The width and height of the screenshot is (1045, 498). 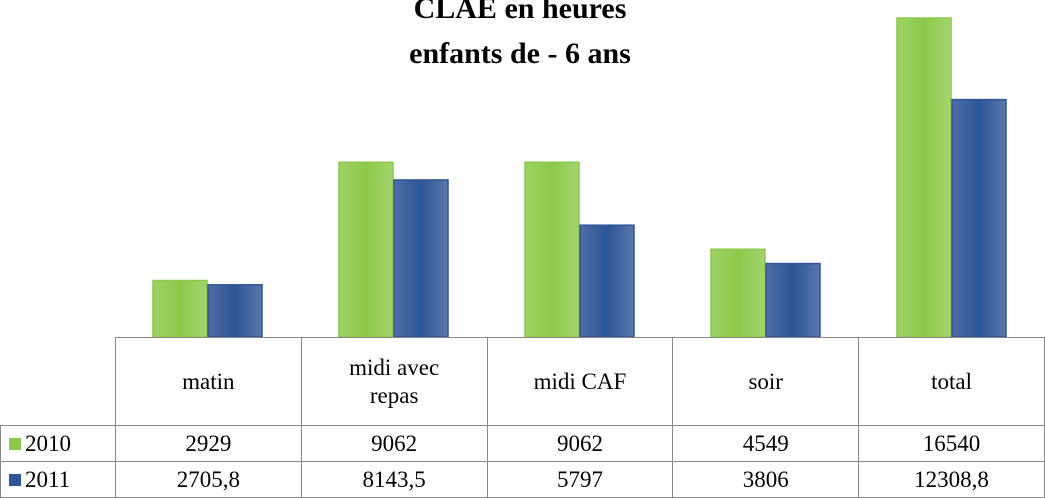 What do you see at coordinates (58, 381) in the screenshot?
I see `blank-cell` at bounding box center [58, 381].